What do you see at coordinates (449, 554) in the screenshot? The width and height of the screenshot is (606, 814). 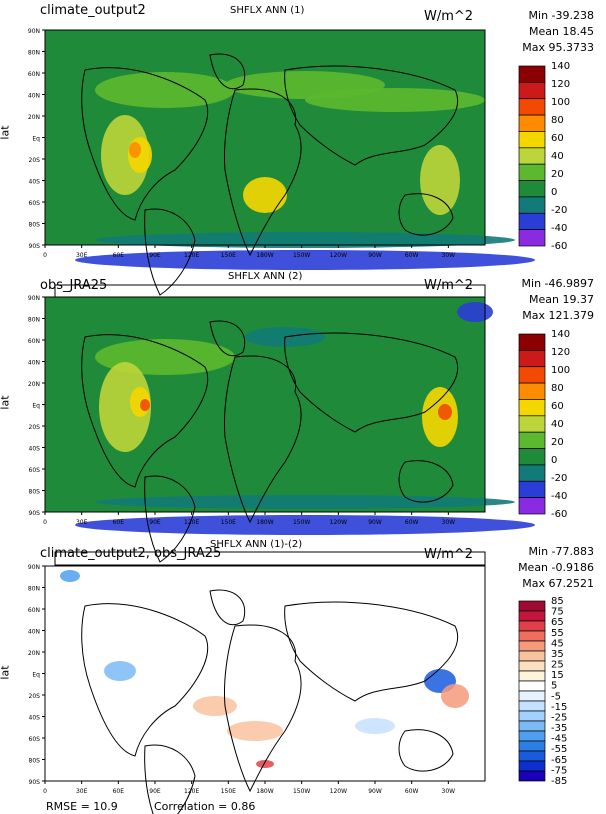 I see `panel-3-units: W/m^2` at bounding box center [449, 554].